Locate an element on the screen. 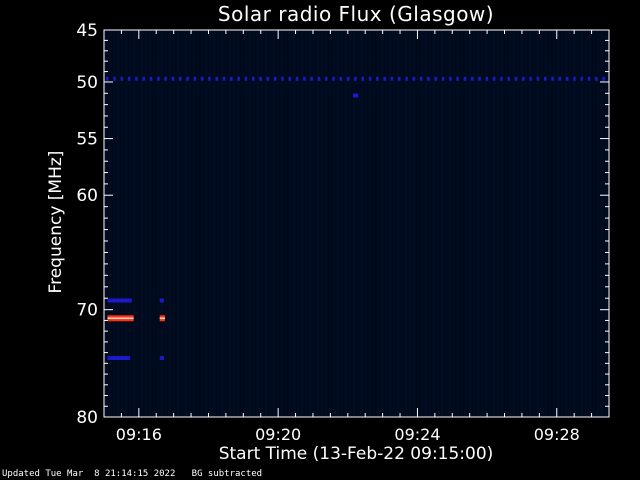 The height and width of the screenshot is (480, 640). x-tick-label: 09:16 is located at coordinates (139, 434).